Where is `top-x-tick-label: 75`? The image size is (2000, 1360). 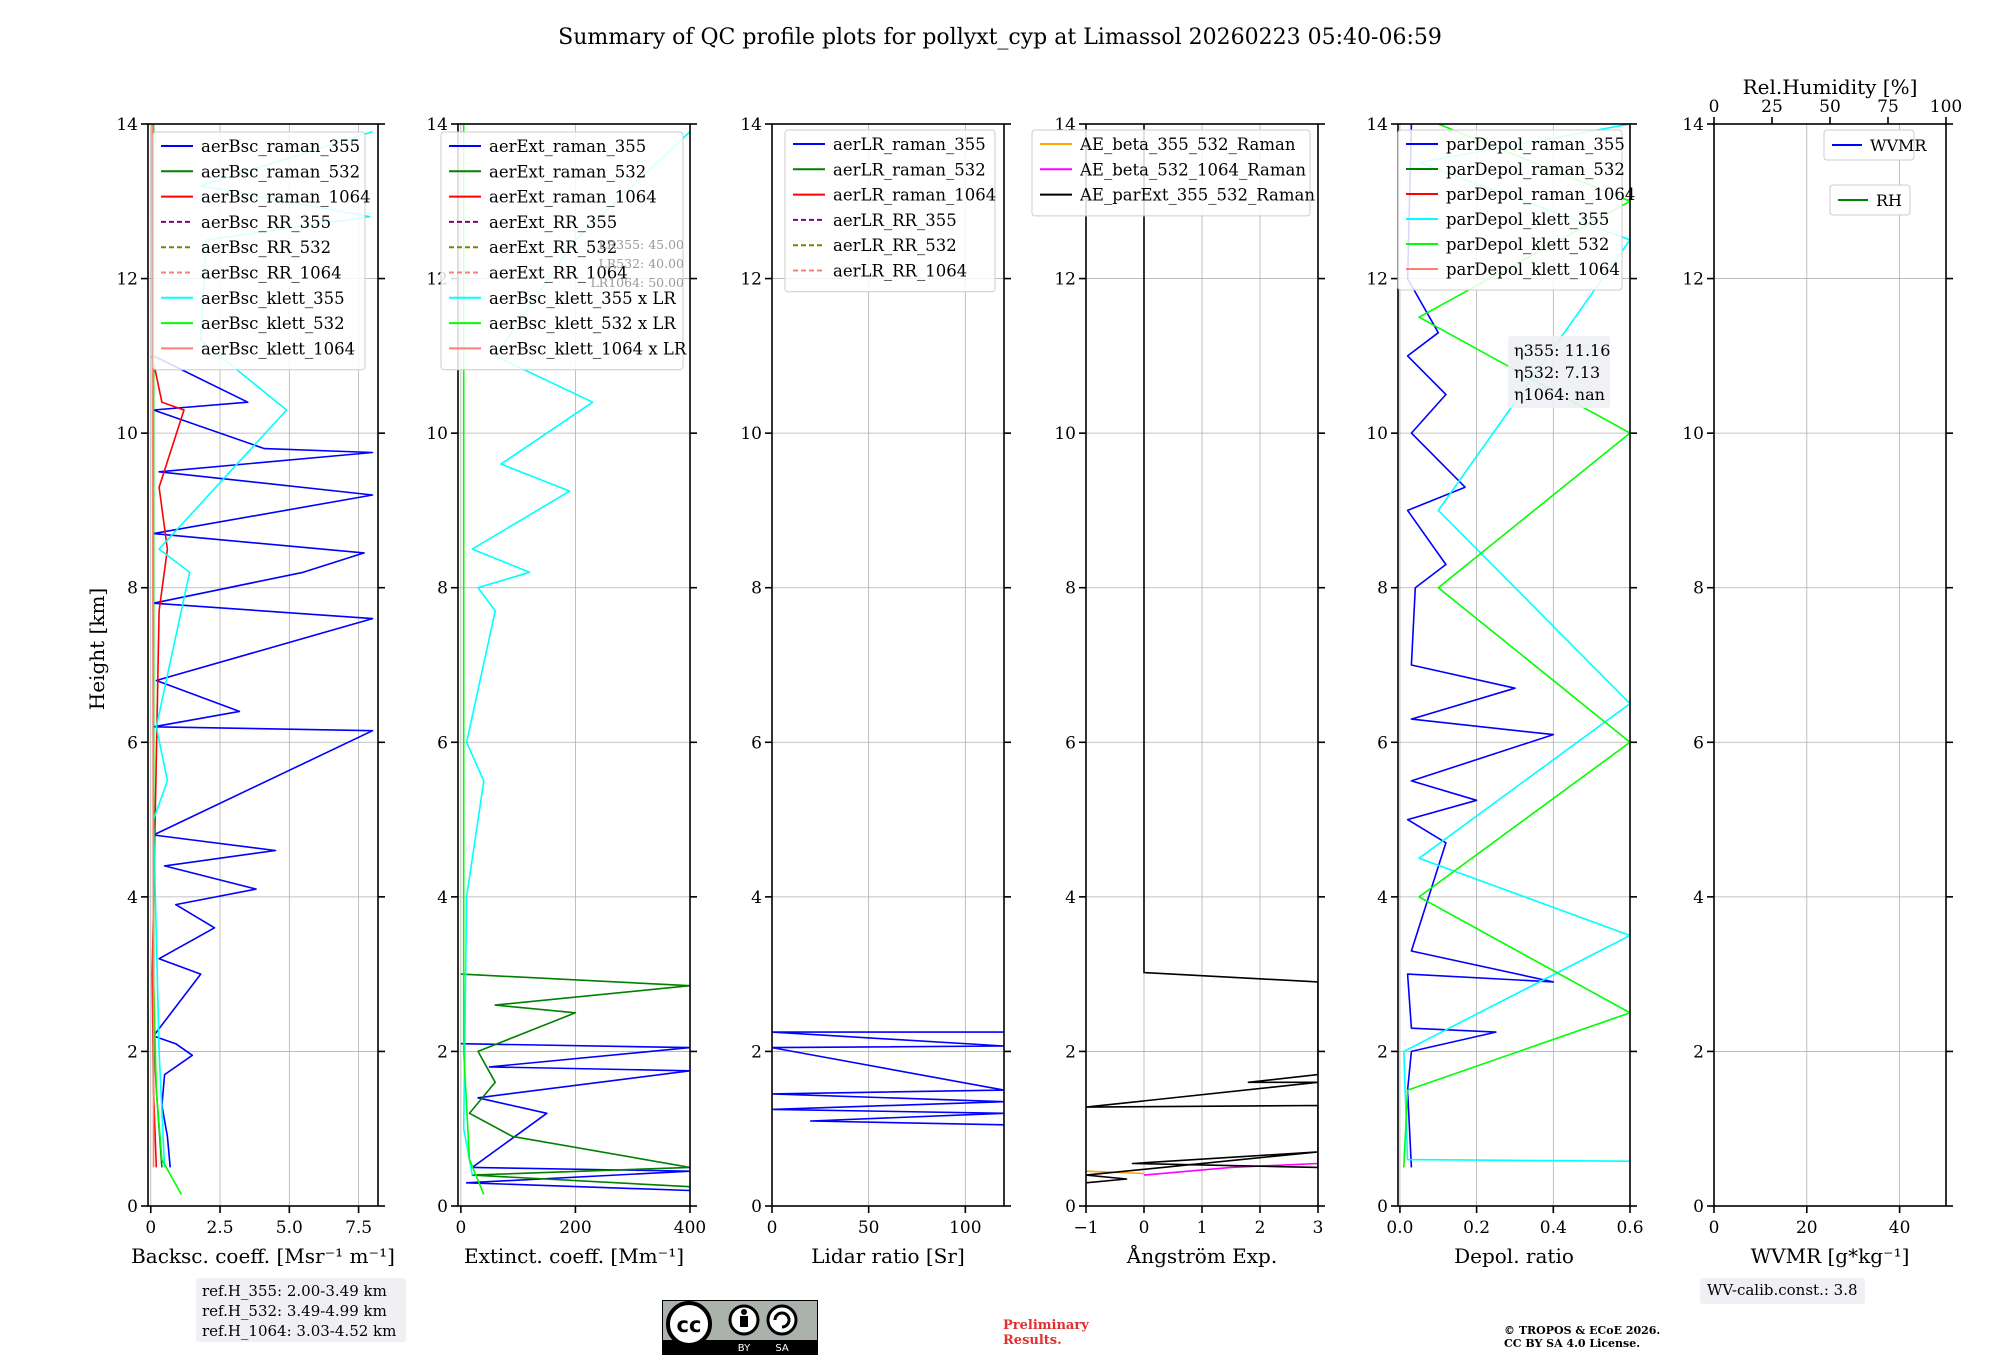
top-x-tick-label: 75 is located at coordinates (1888, 107).